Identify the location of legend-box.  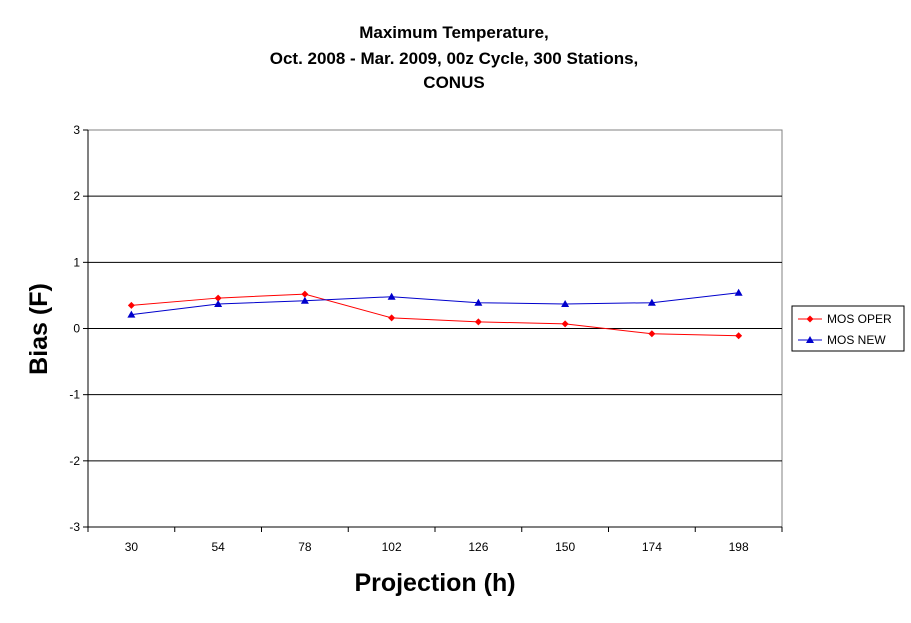
(848, 328).